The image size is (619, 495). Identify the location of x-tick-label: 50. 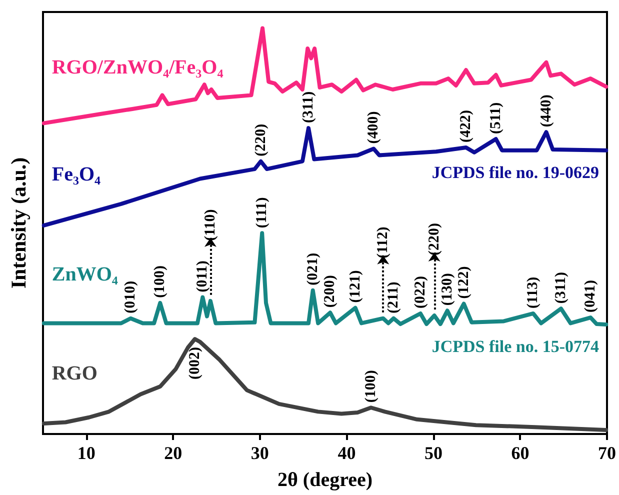
(433, 453).